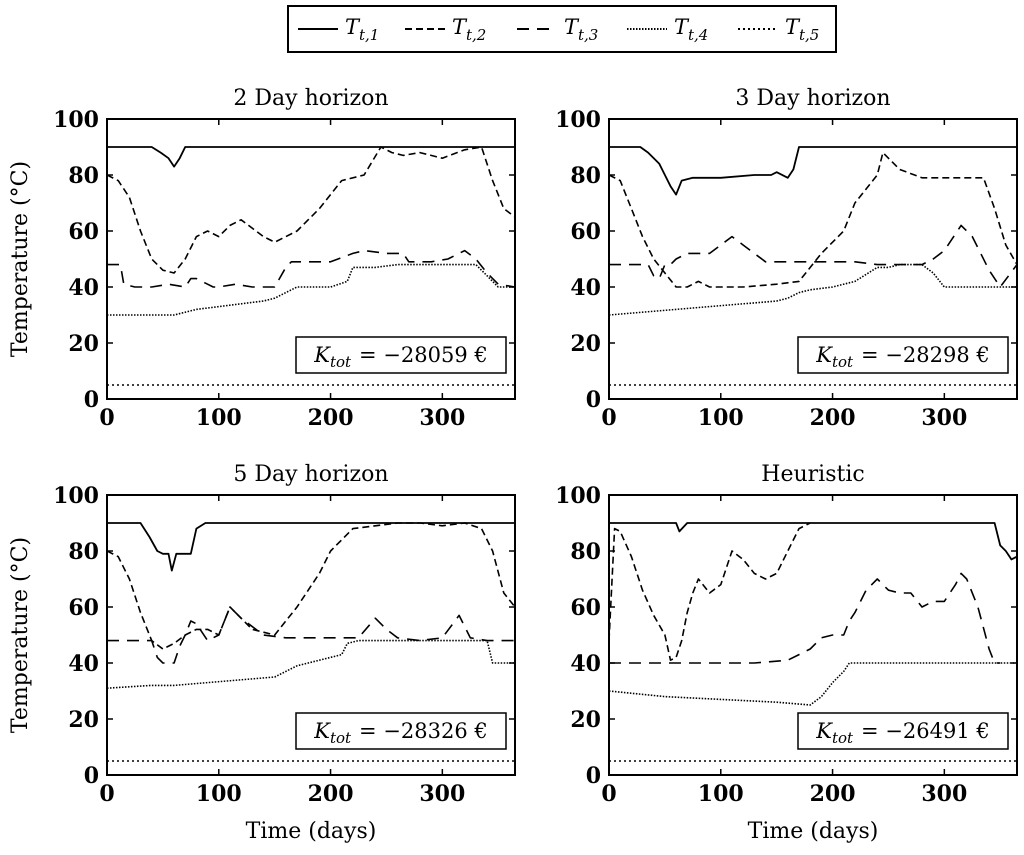 Image resolution: width=1024 pixels, height=855 pixels. What do you see at coordinates (778, 29) in the screenshot?
I see `legend-entry-5: Tt,5` at bounding box center [778, 29].